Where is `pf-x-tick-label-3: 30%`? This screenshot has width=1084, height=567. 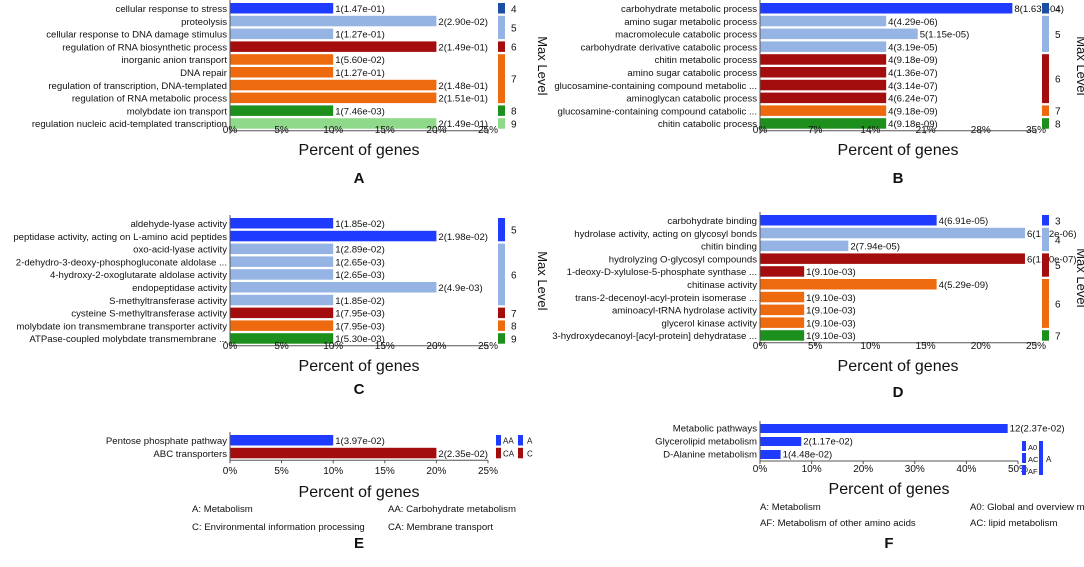
pf-x-tick-label-3: 30% is located at coordinates (915, 469).